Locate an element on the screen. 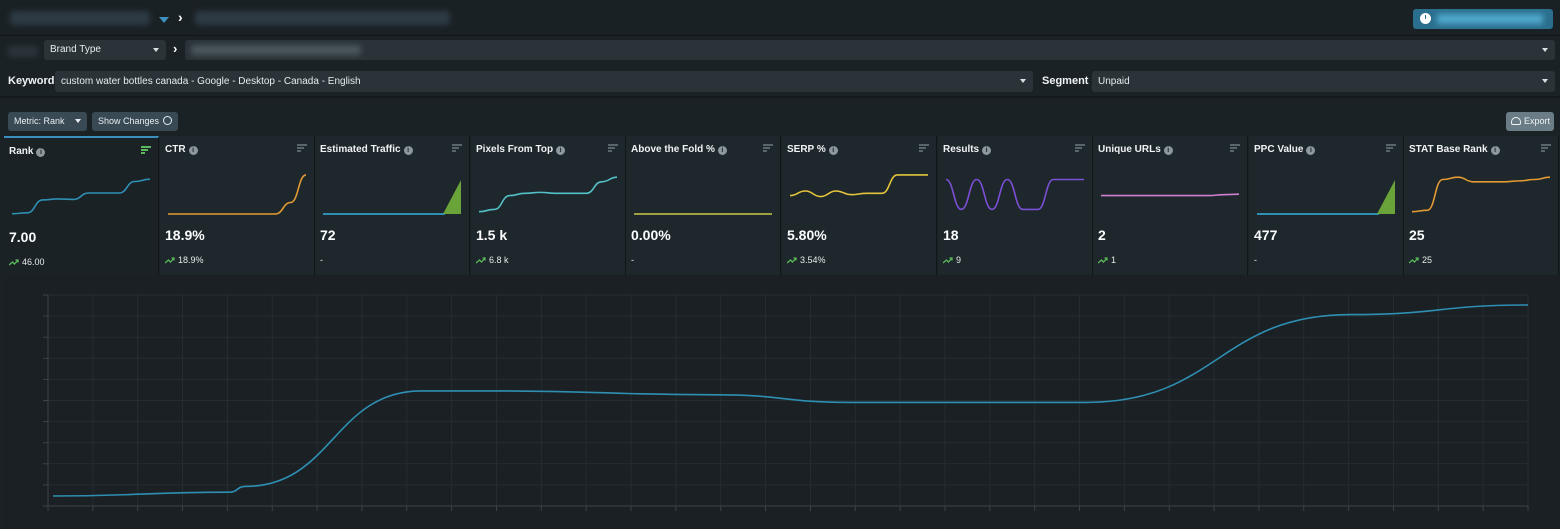  metric-card-estimated-traffic: Estimated Traffic i 72 - is located at coordinates (392, 205).